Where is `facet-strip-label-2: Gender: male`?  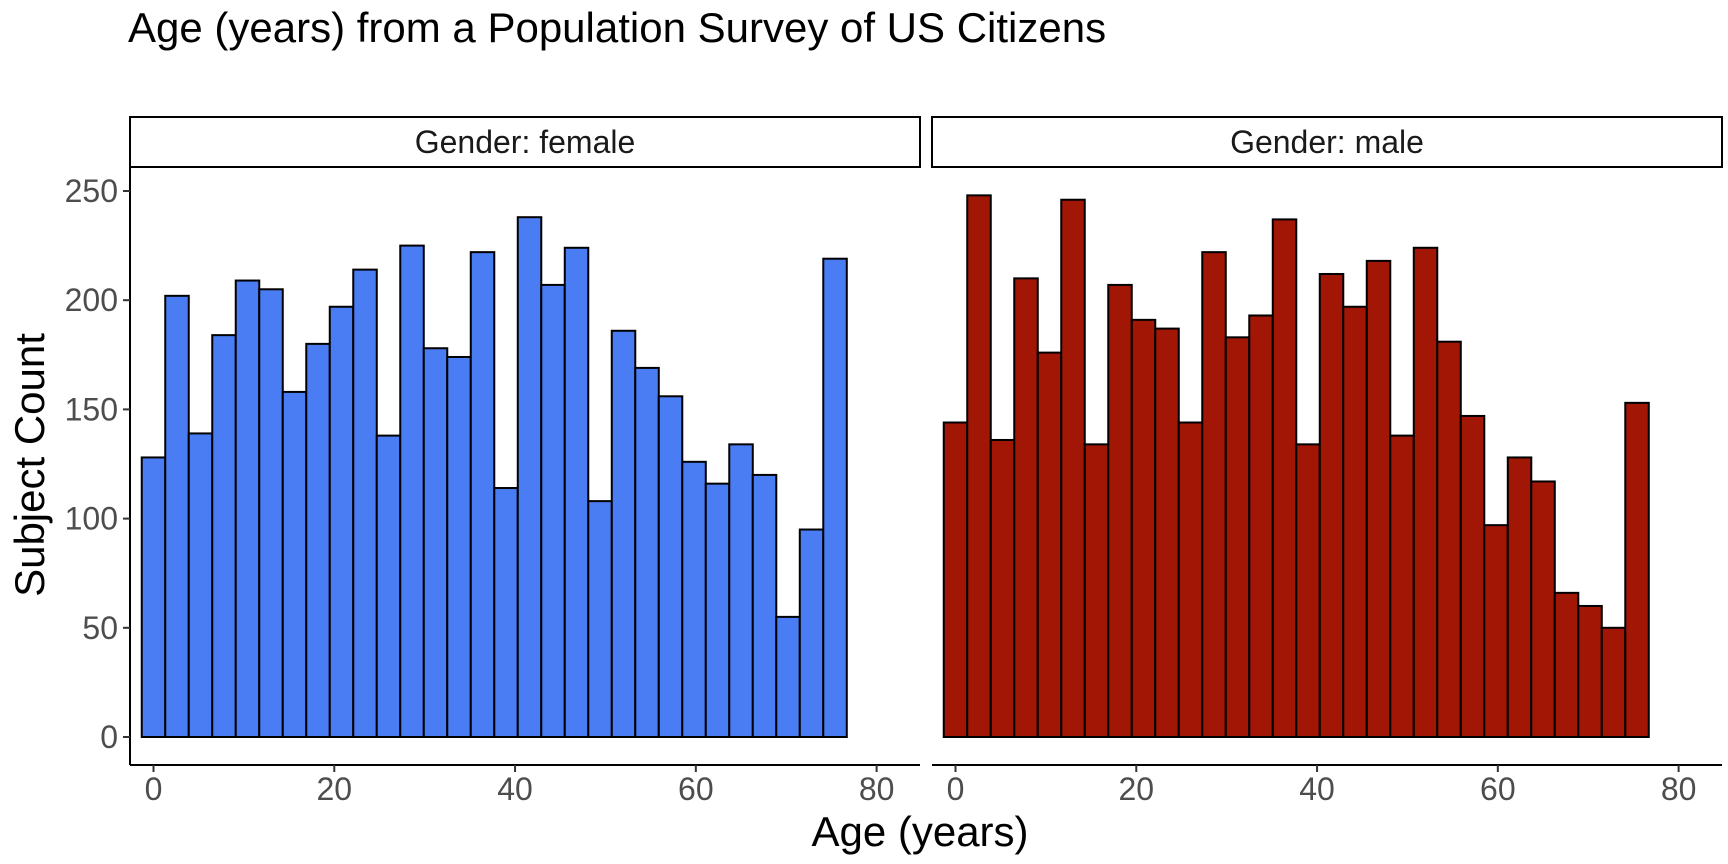
facet-strip-label-2: Gender: male is located at coordinates (1327, 142).